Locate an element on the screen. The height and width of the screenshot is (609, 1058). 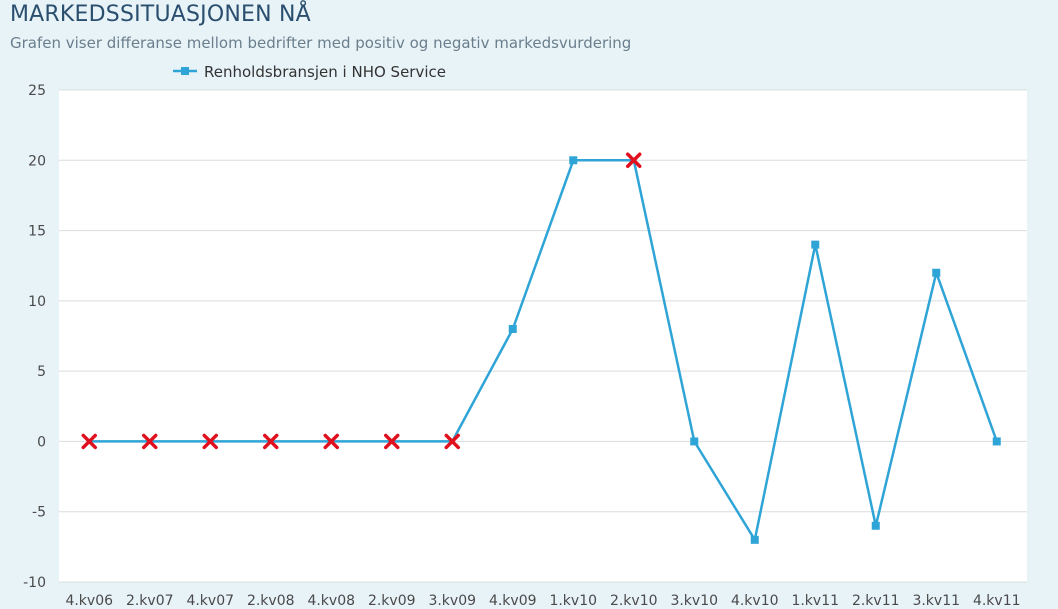
x-tick-label: 1.kv10 is located at coordinates (573, 601).